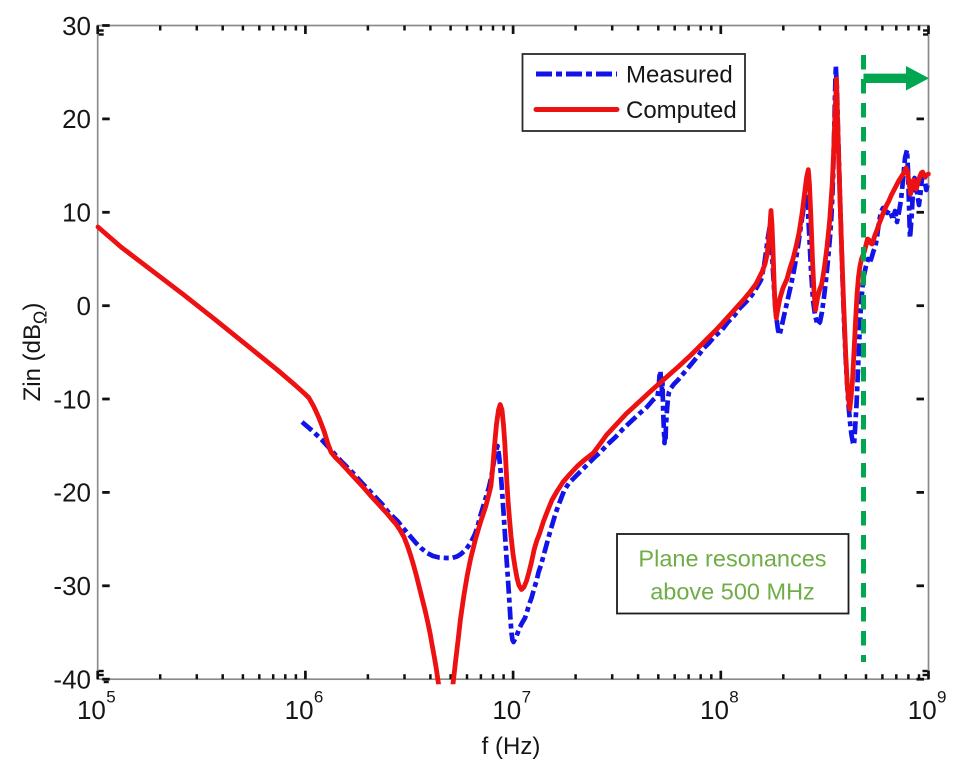 This screenshot has width=958, height=768. Describe the element at coordinates (110, 697) in the screenshot. I see `svg-text: 5` at that location.